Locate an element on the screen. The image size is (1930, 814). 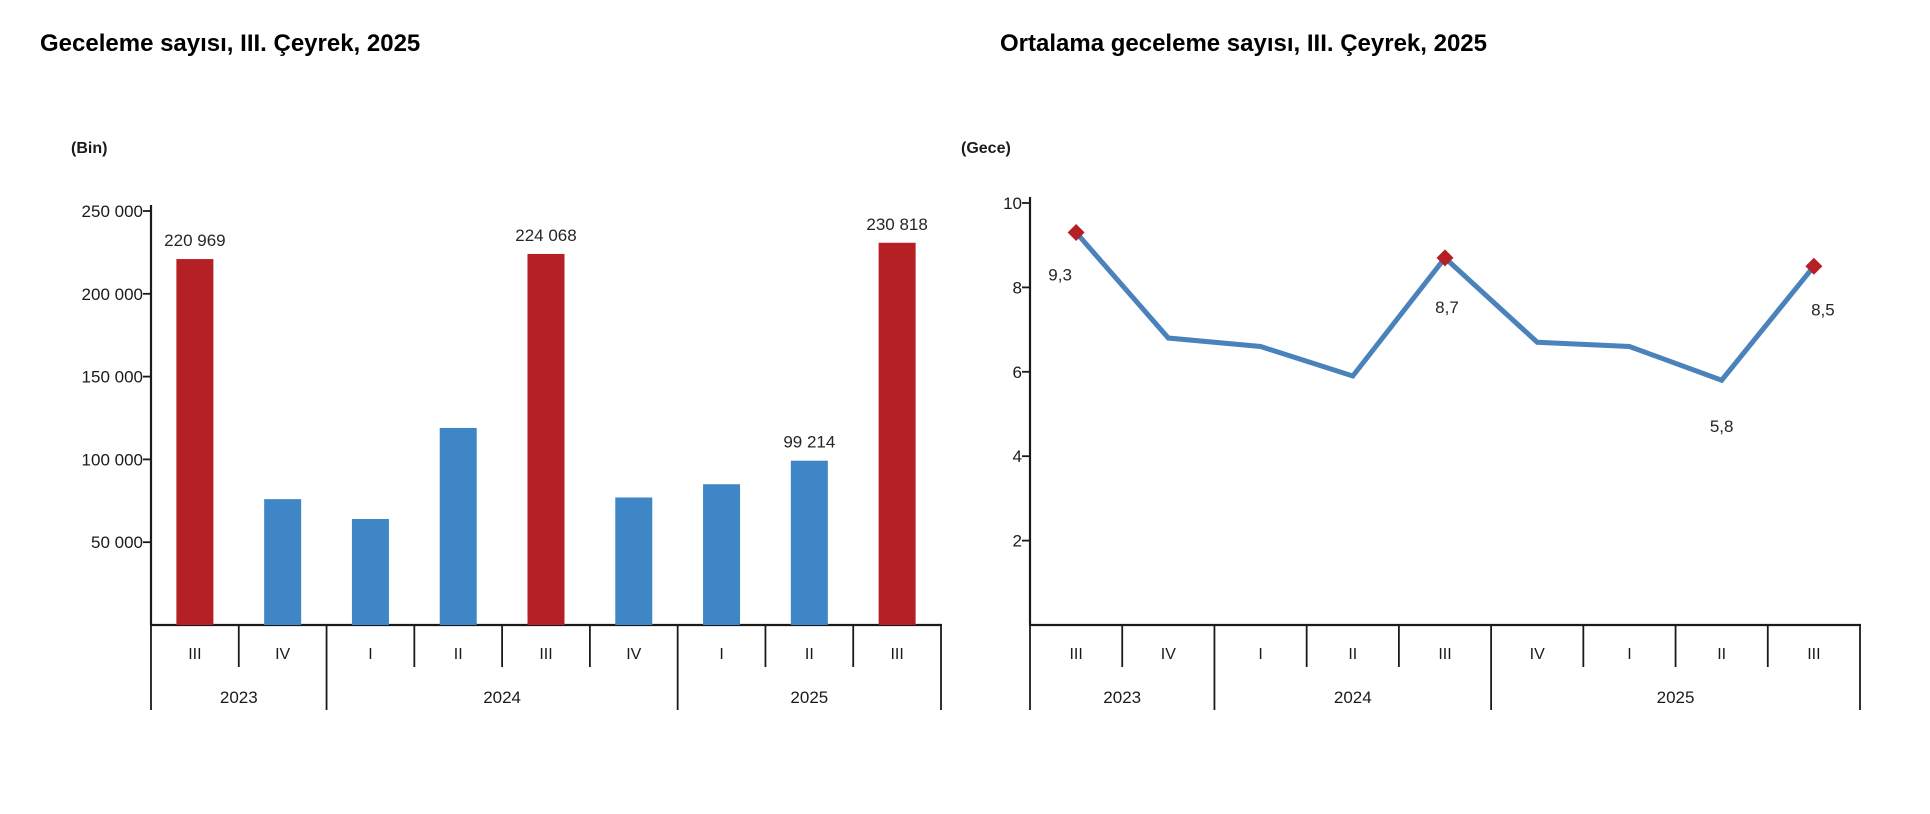
point-value-label-2025-III: 8,5 is located at coordinates (1823, 309).